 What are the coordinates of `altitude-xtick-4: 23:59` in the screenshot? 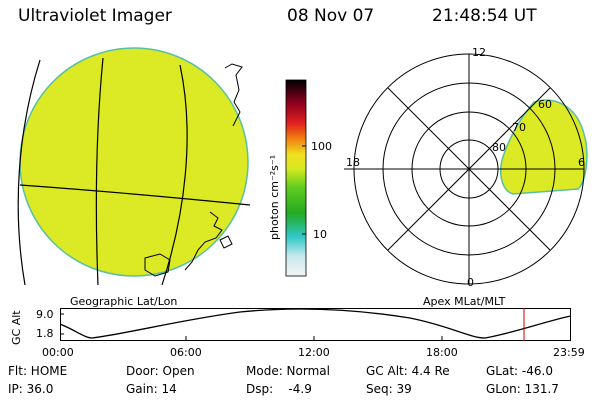 It's located at (569, 352).